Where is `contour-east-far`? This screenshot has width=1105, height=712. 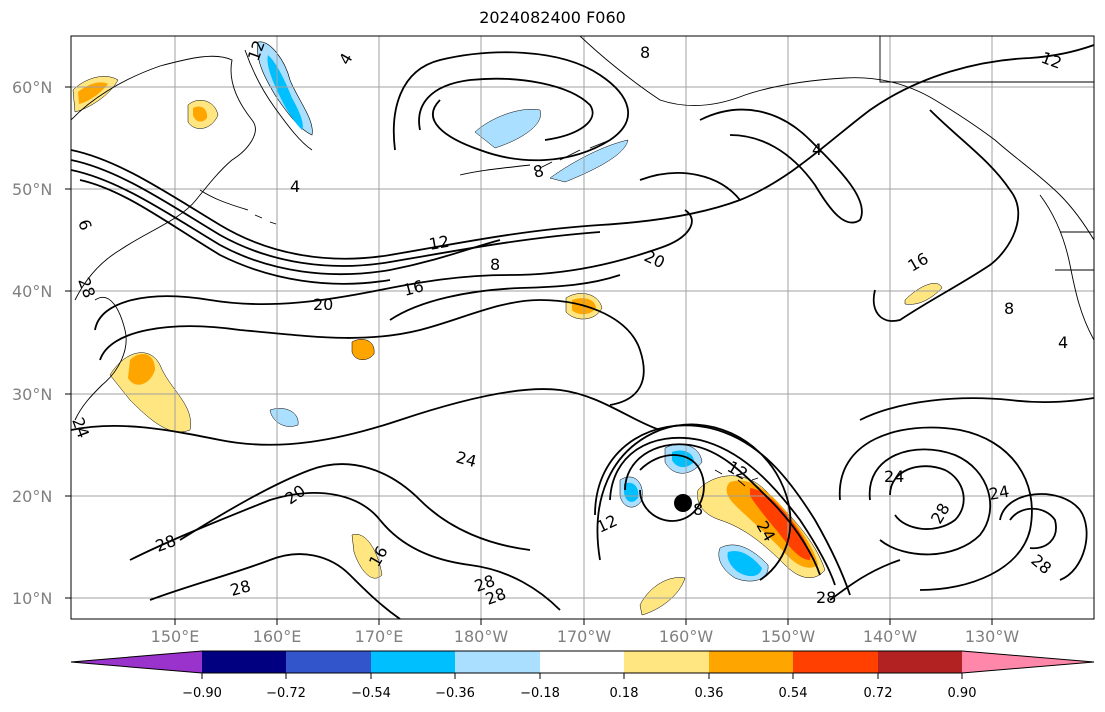
contour-east-far is located at coordinates (1043, 537).